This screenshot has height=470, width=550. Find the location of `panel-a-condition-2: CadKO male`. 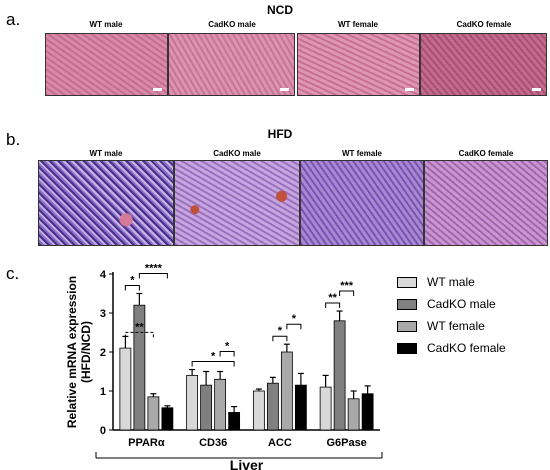

panel-a-condition-2: CadKO male is located at coordinates (232, 24).